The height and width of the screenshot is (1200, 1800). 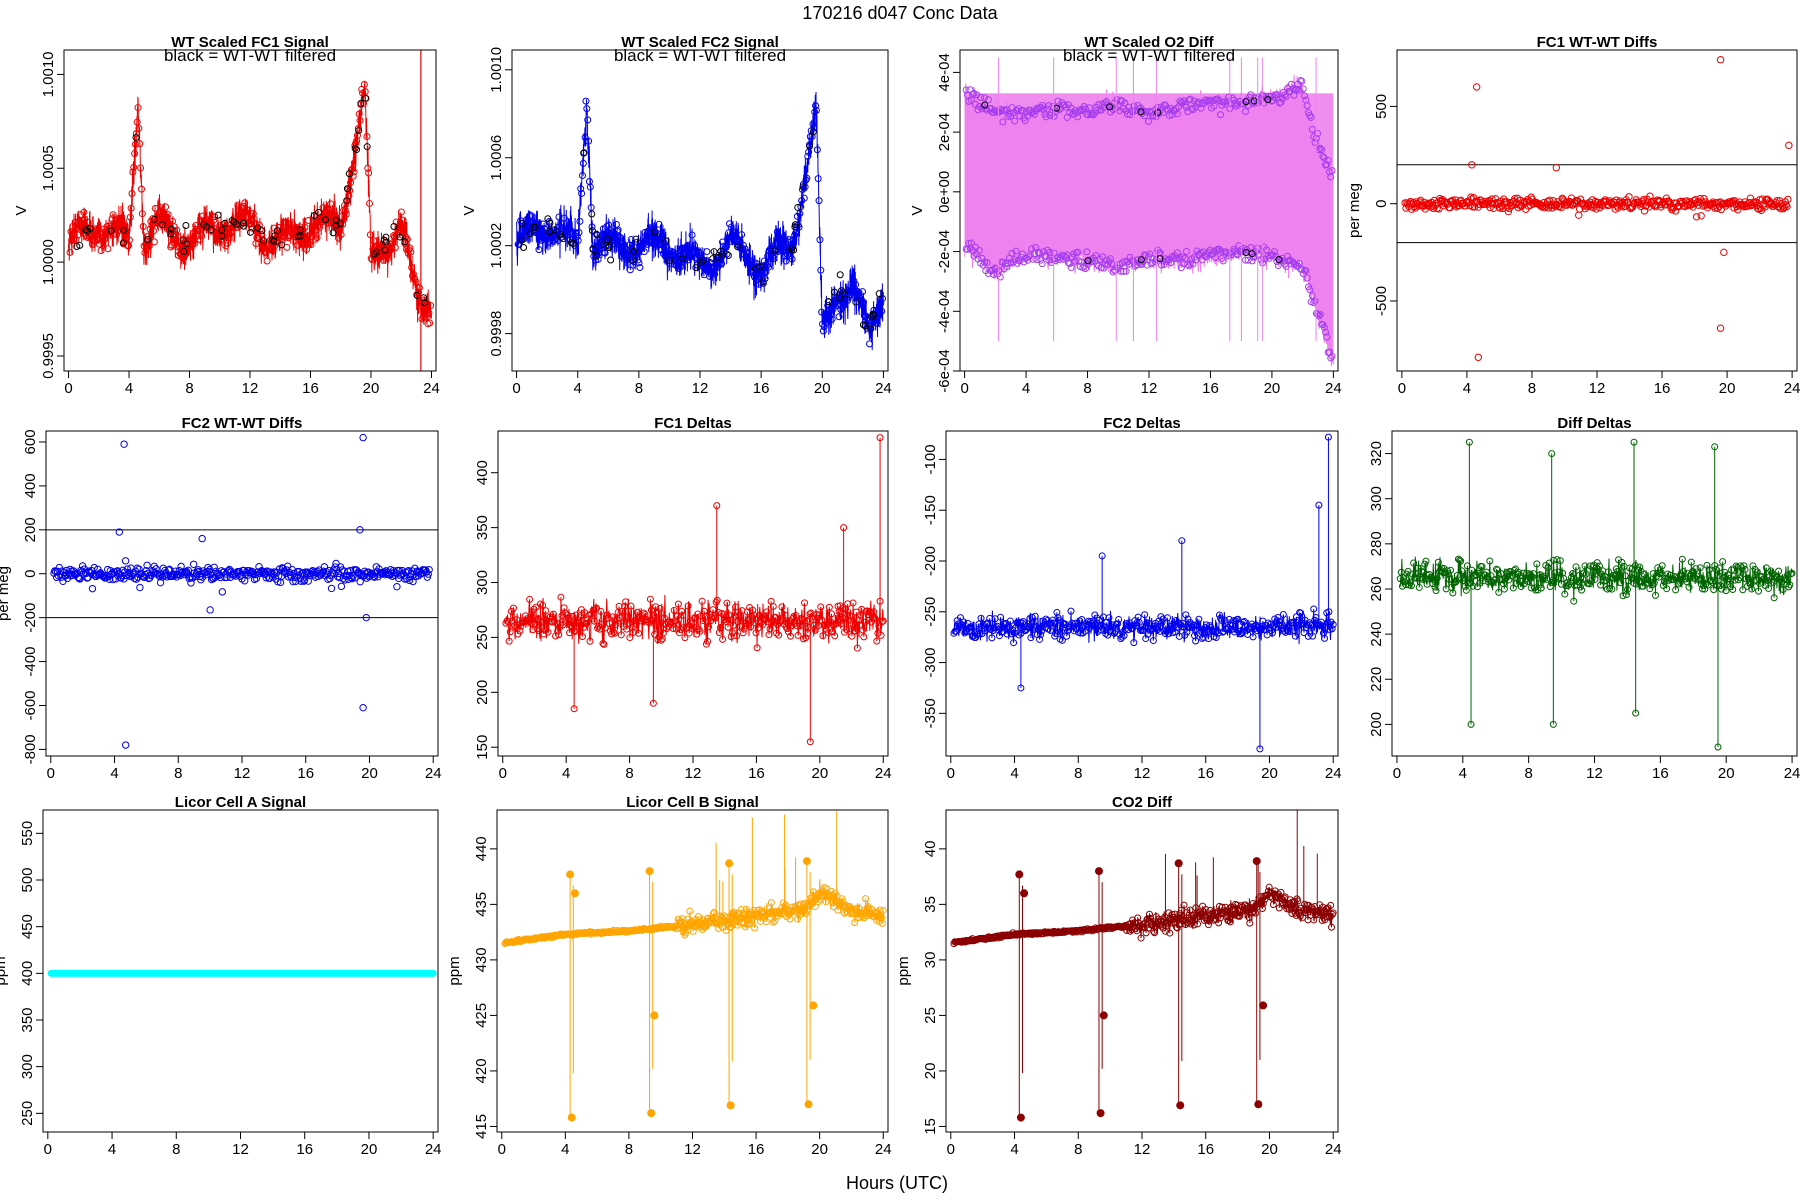 What do you see at coordinates (1014, 773) in the screenshot?
I see `x-tick-label: 4` at bounding box center [1014, 773].